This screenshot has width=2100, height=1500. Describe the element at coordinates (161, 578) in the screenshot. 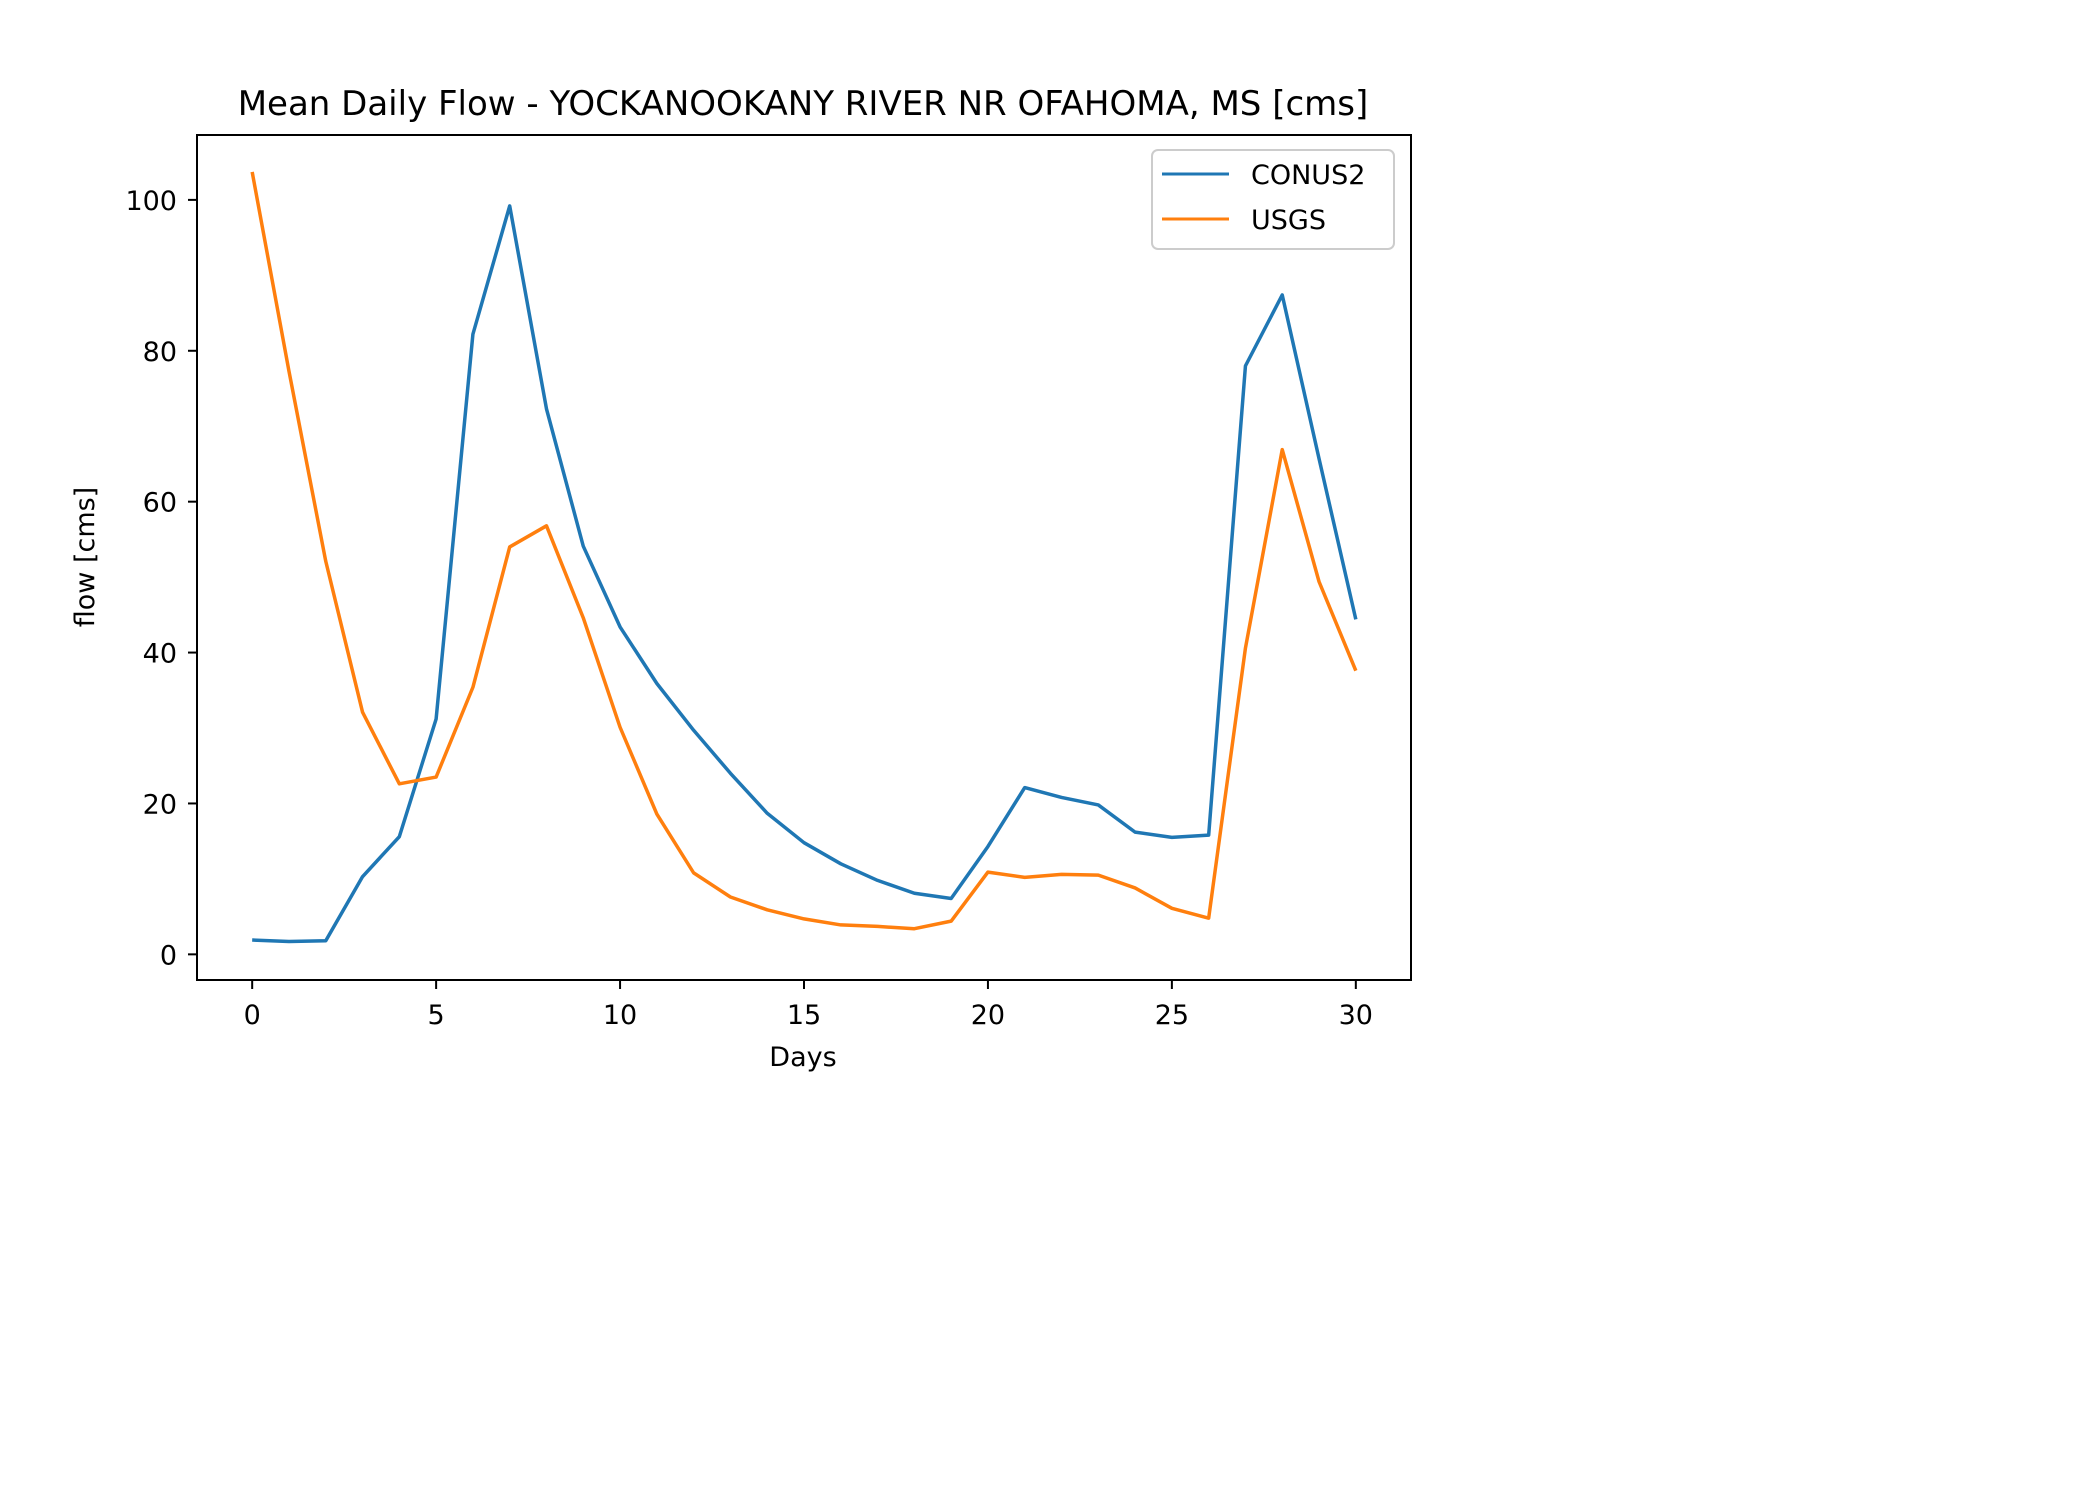

I see `y-axis-ticks: 0 20 40 60 80 100` at that location.